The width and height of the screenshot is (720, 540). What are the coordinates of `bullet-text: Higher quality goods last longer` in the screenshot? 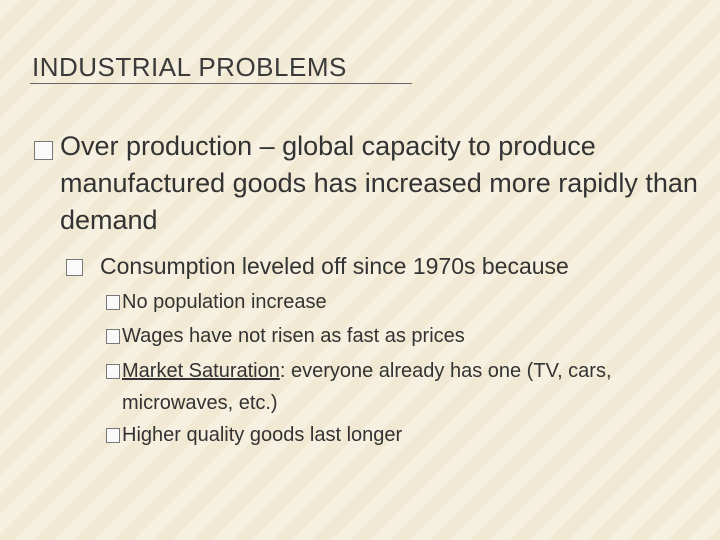 It's located at (262, 435).